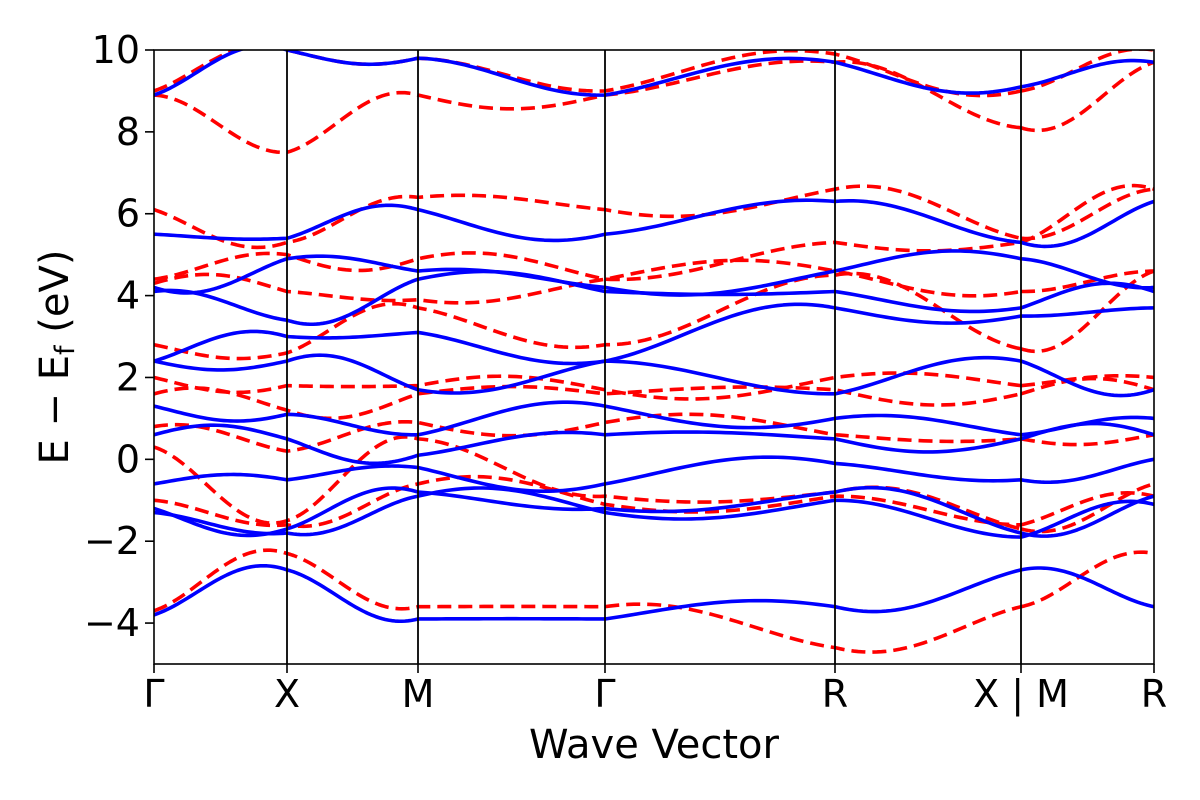 The height and width of the screenshot is (800, 1200). What do you see at coordinates (128, 296) in the screenshot?
I see `y-tick-label: 4` at bounding box center [128, 296].